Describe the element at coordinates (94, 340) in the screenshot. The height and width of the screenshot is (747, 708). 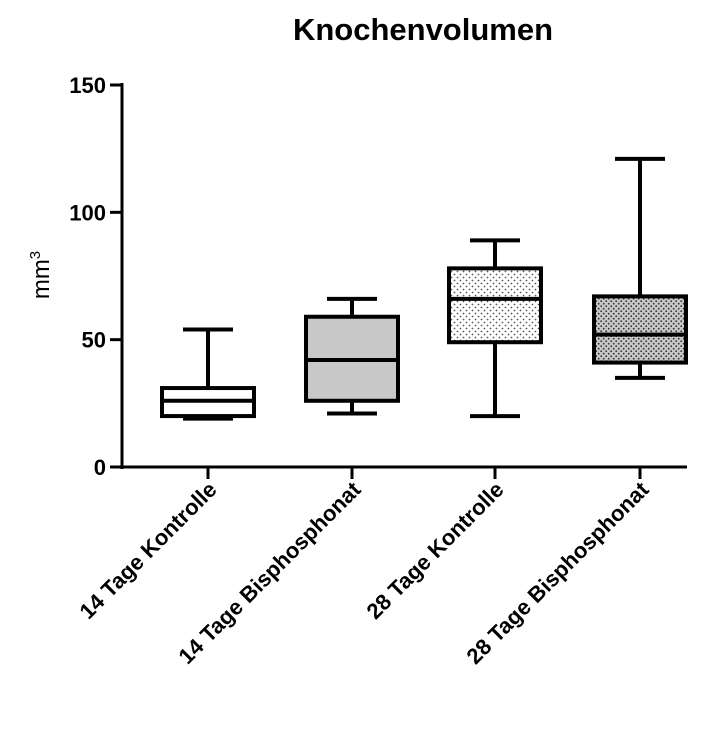
I see `y-tick-label: 50` at that location.